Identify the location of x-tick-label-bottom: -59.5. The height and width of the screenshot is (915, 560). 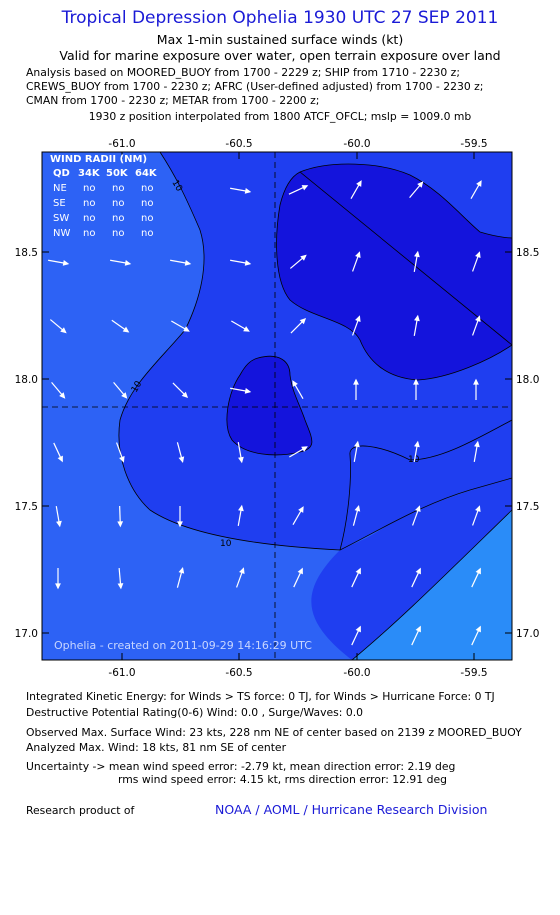
(473, 673).